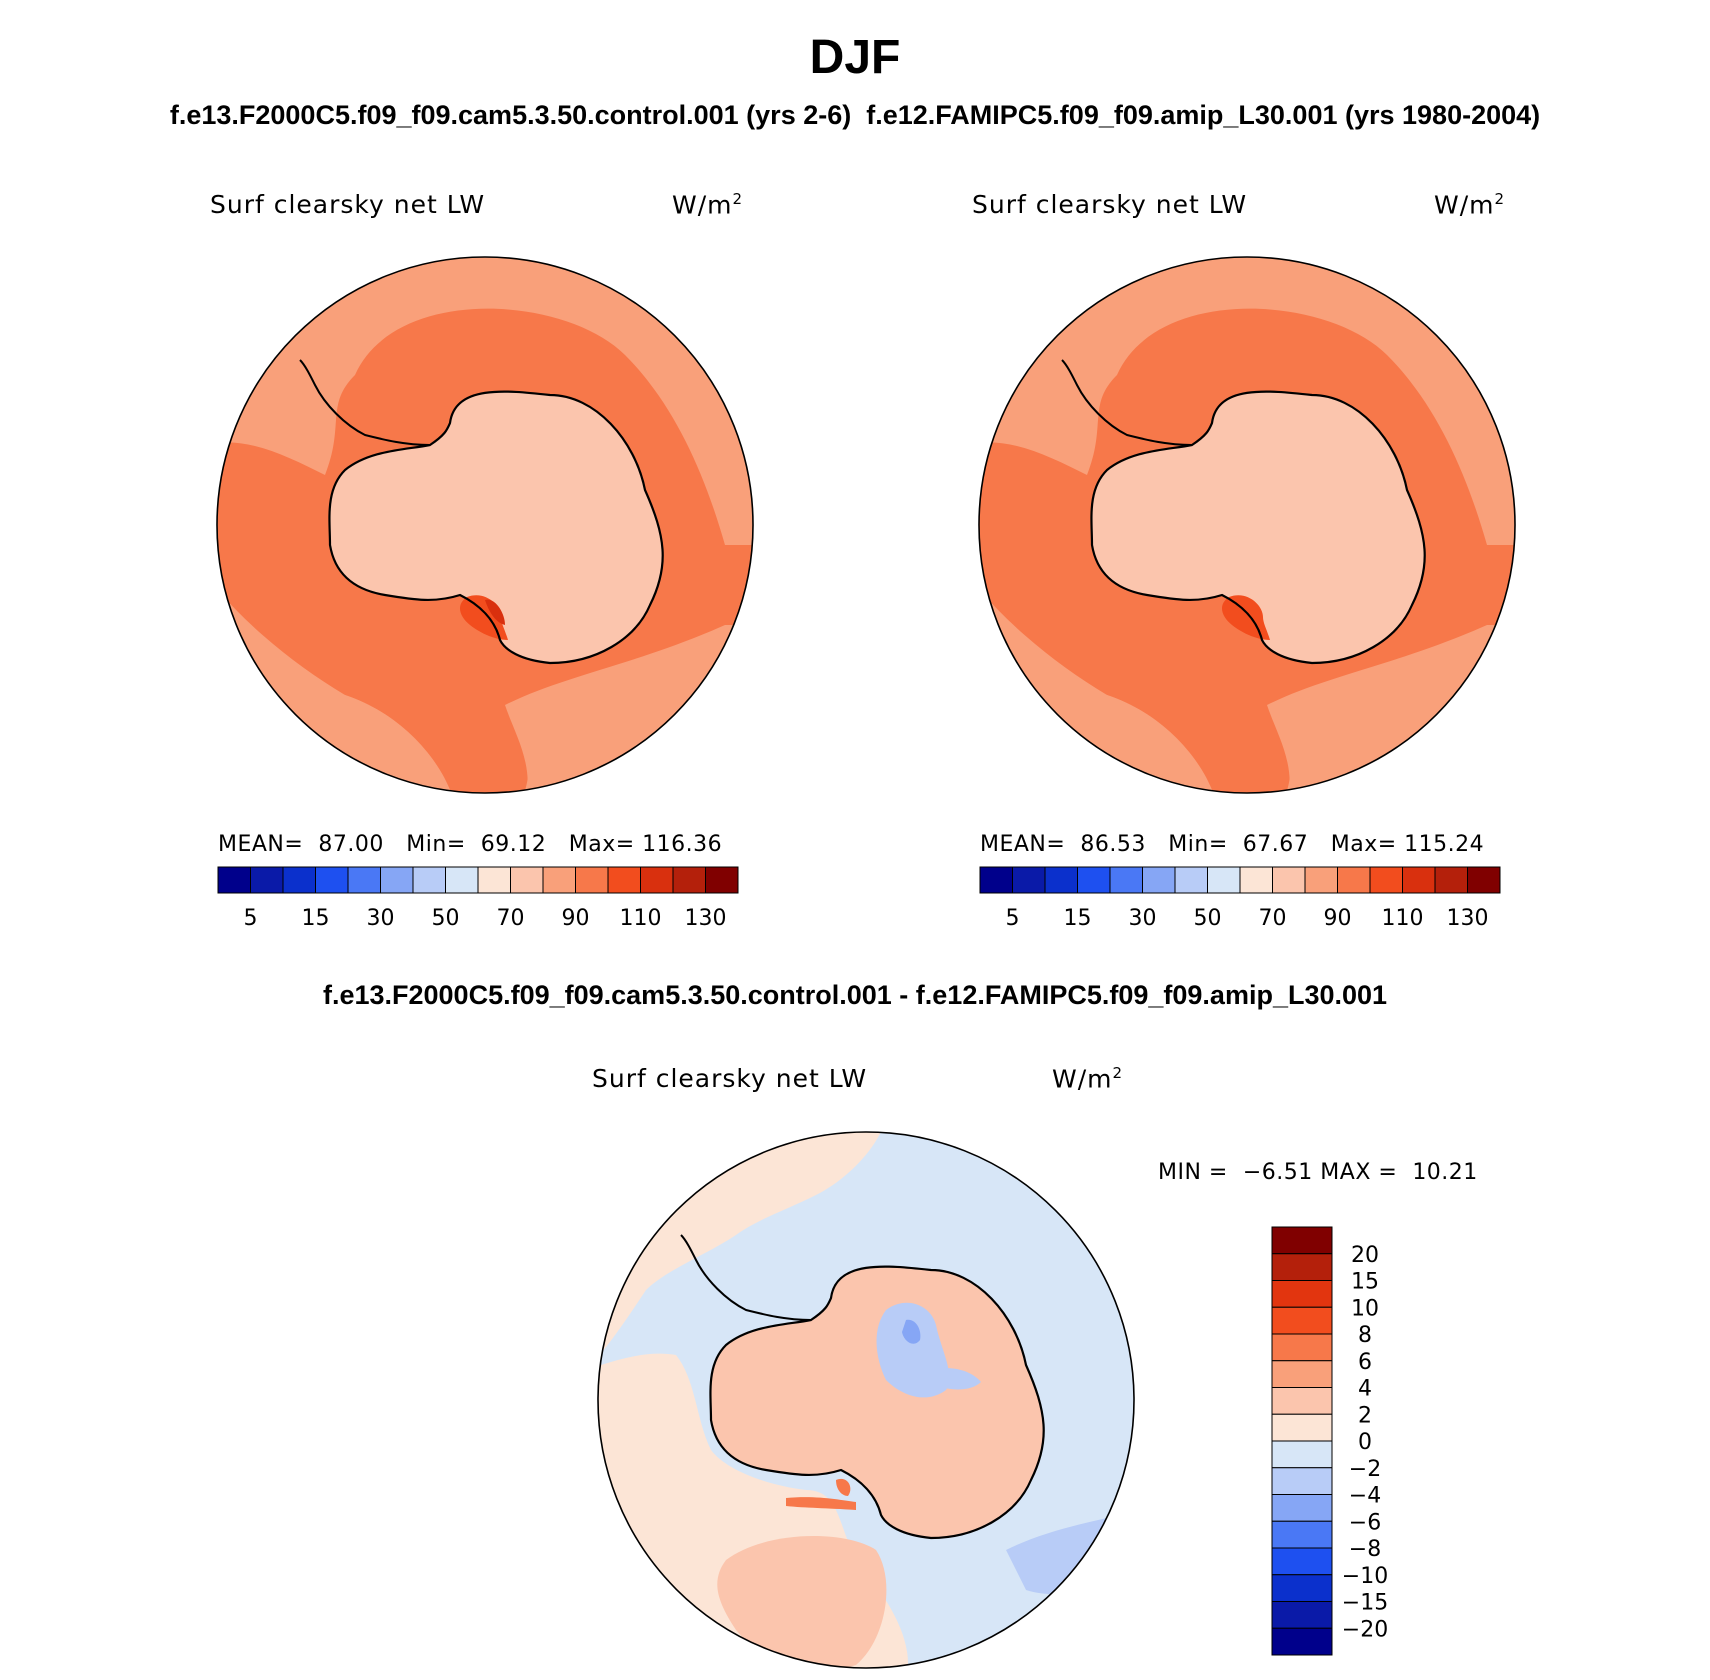 The width and height of the screenshot is (1710, 1680). I want to click on panel-1-map, so click(485, 525).